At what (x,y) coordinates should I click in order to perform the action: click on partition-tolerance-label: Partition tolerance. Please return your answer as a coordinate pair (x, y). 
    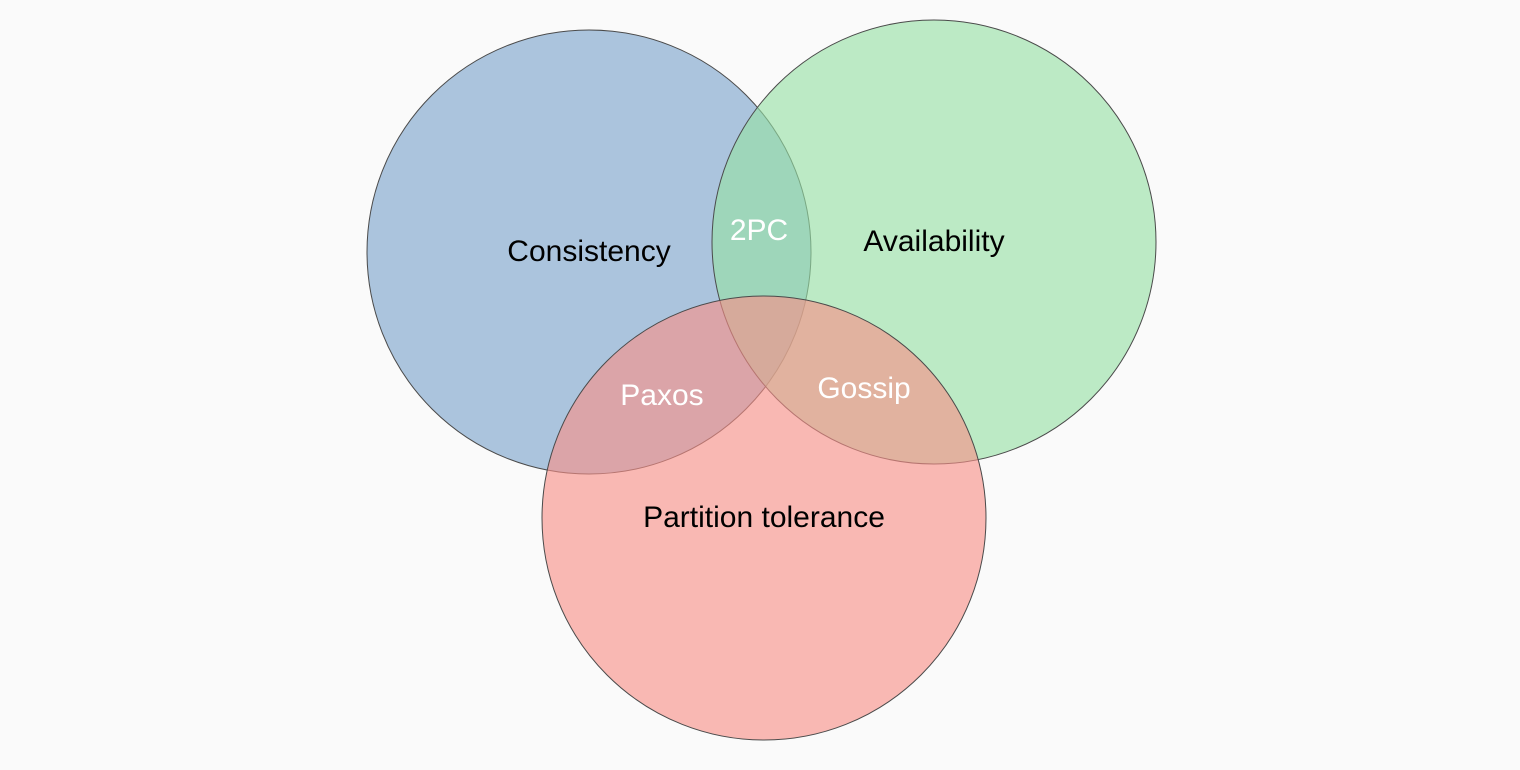
    Looking at the image, I should click on (764, 517).